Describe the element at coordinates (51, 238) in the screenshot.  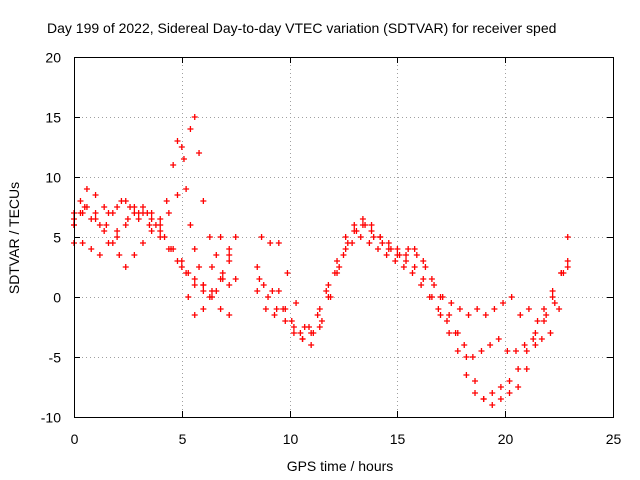
I see `y-axis-tick-labels: -10 -5 0 5 10 15 20` at that location.